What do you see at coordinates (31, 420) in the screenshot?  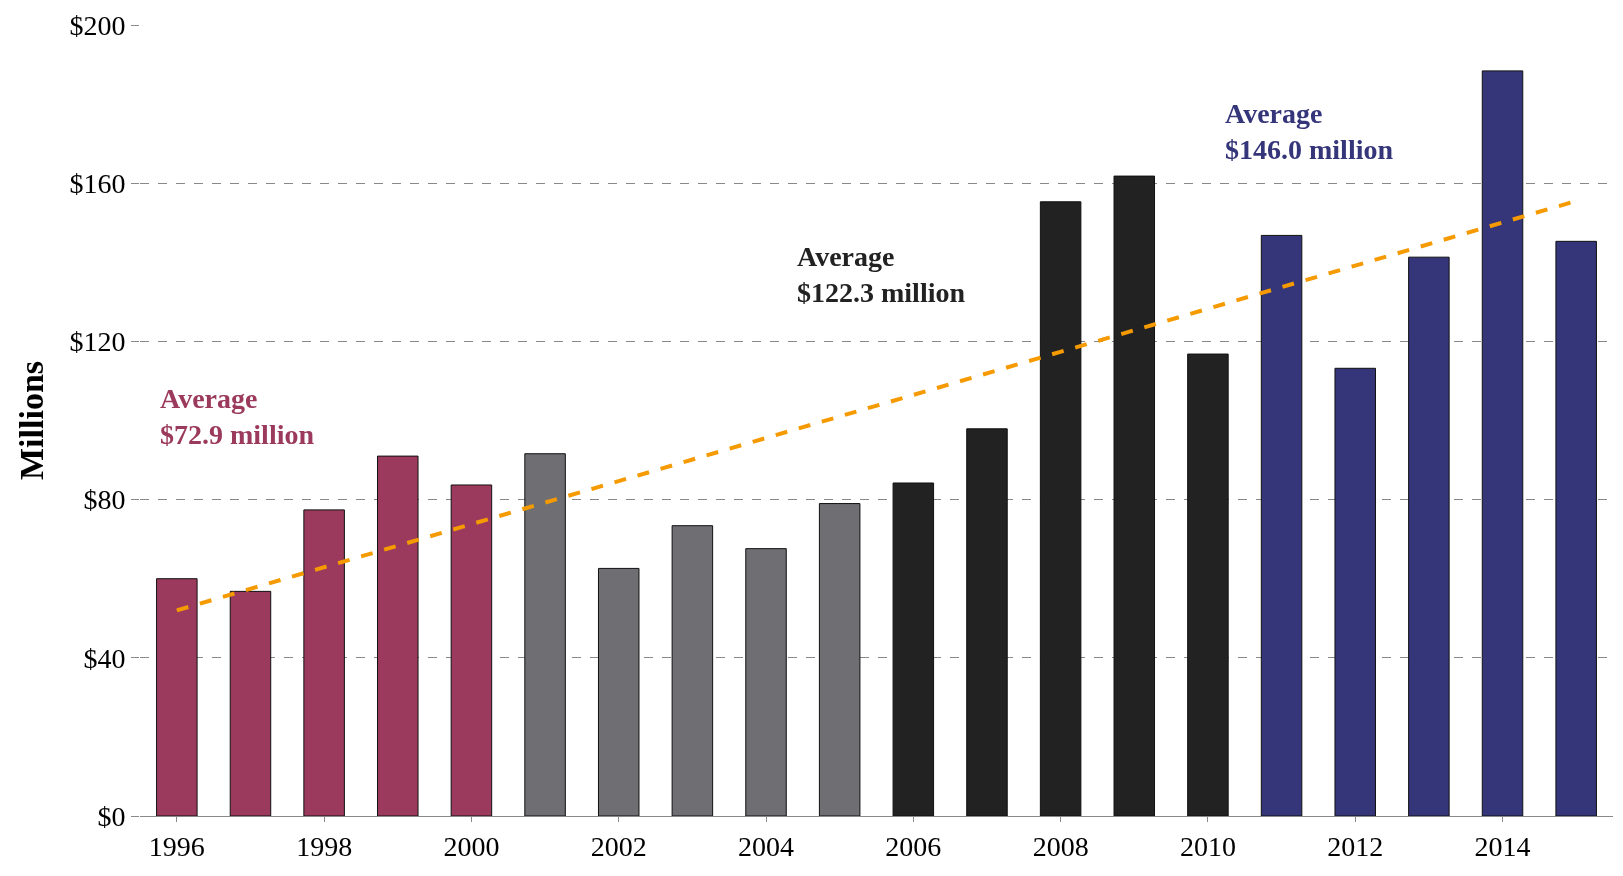 I see `y-axis-title: Millions` at bounding box center [31, 420].